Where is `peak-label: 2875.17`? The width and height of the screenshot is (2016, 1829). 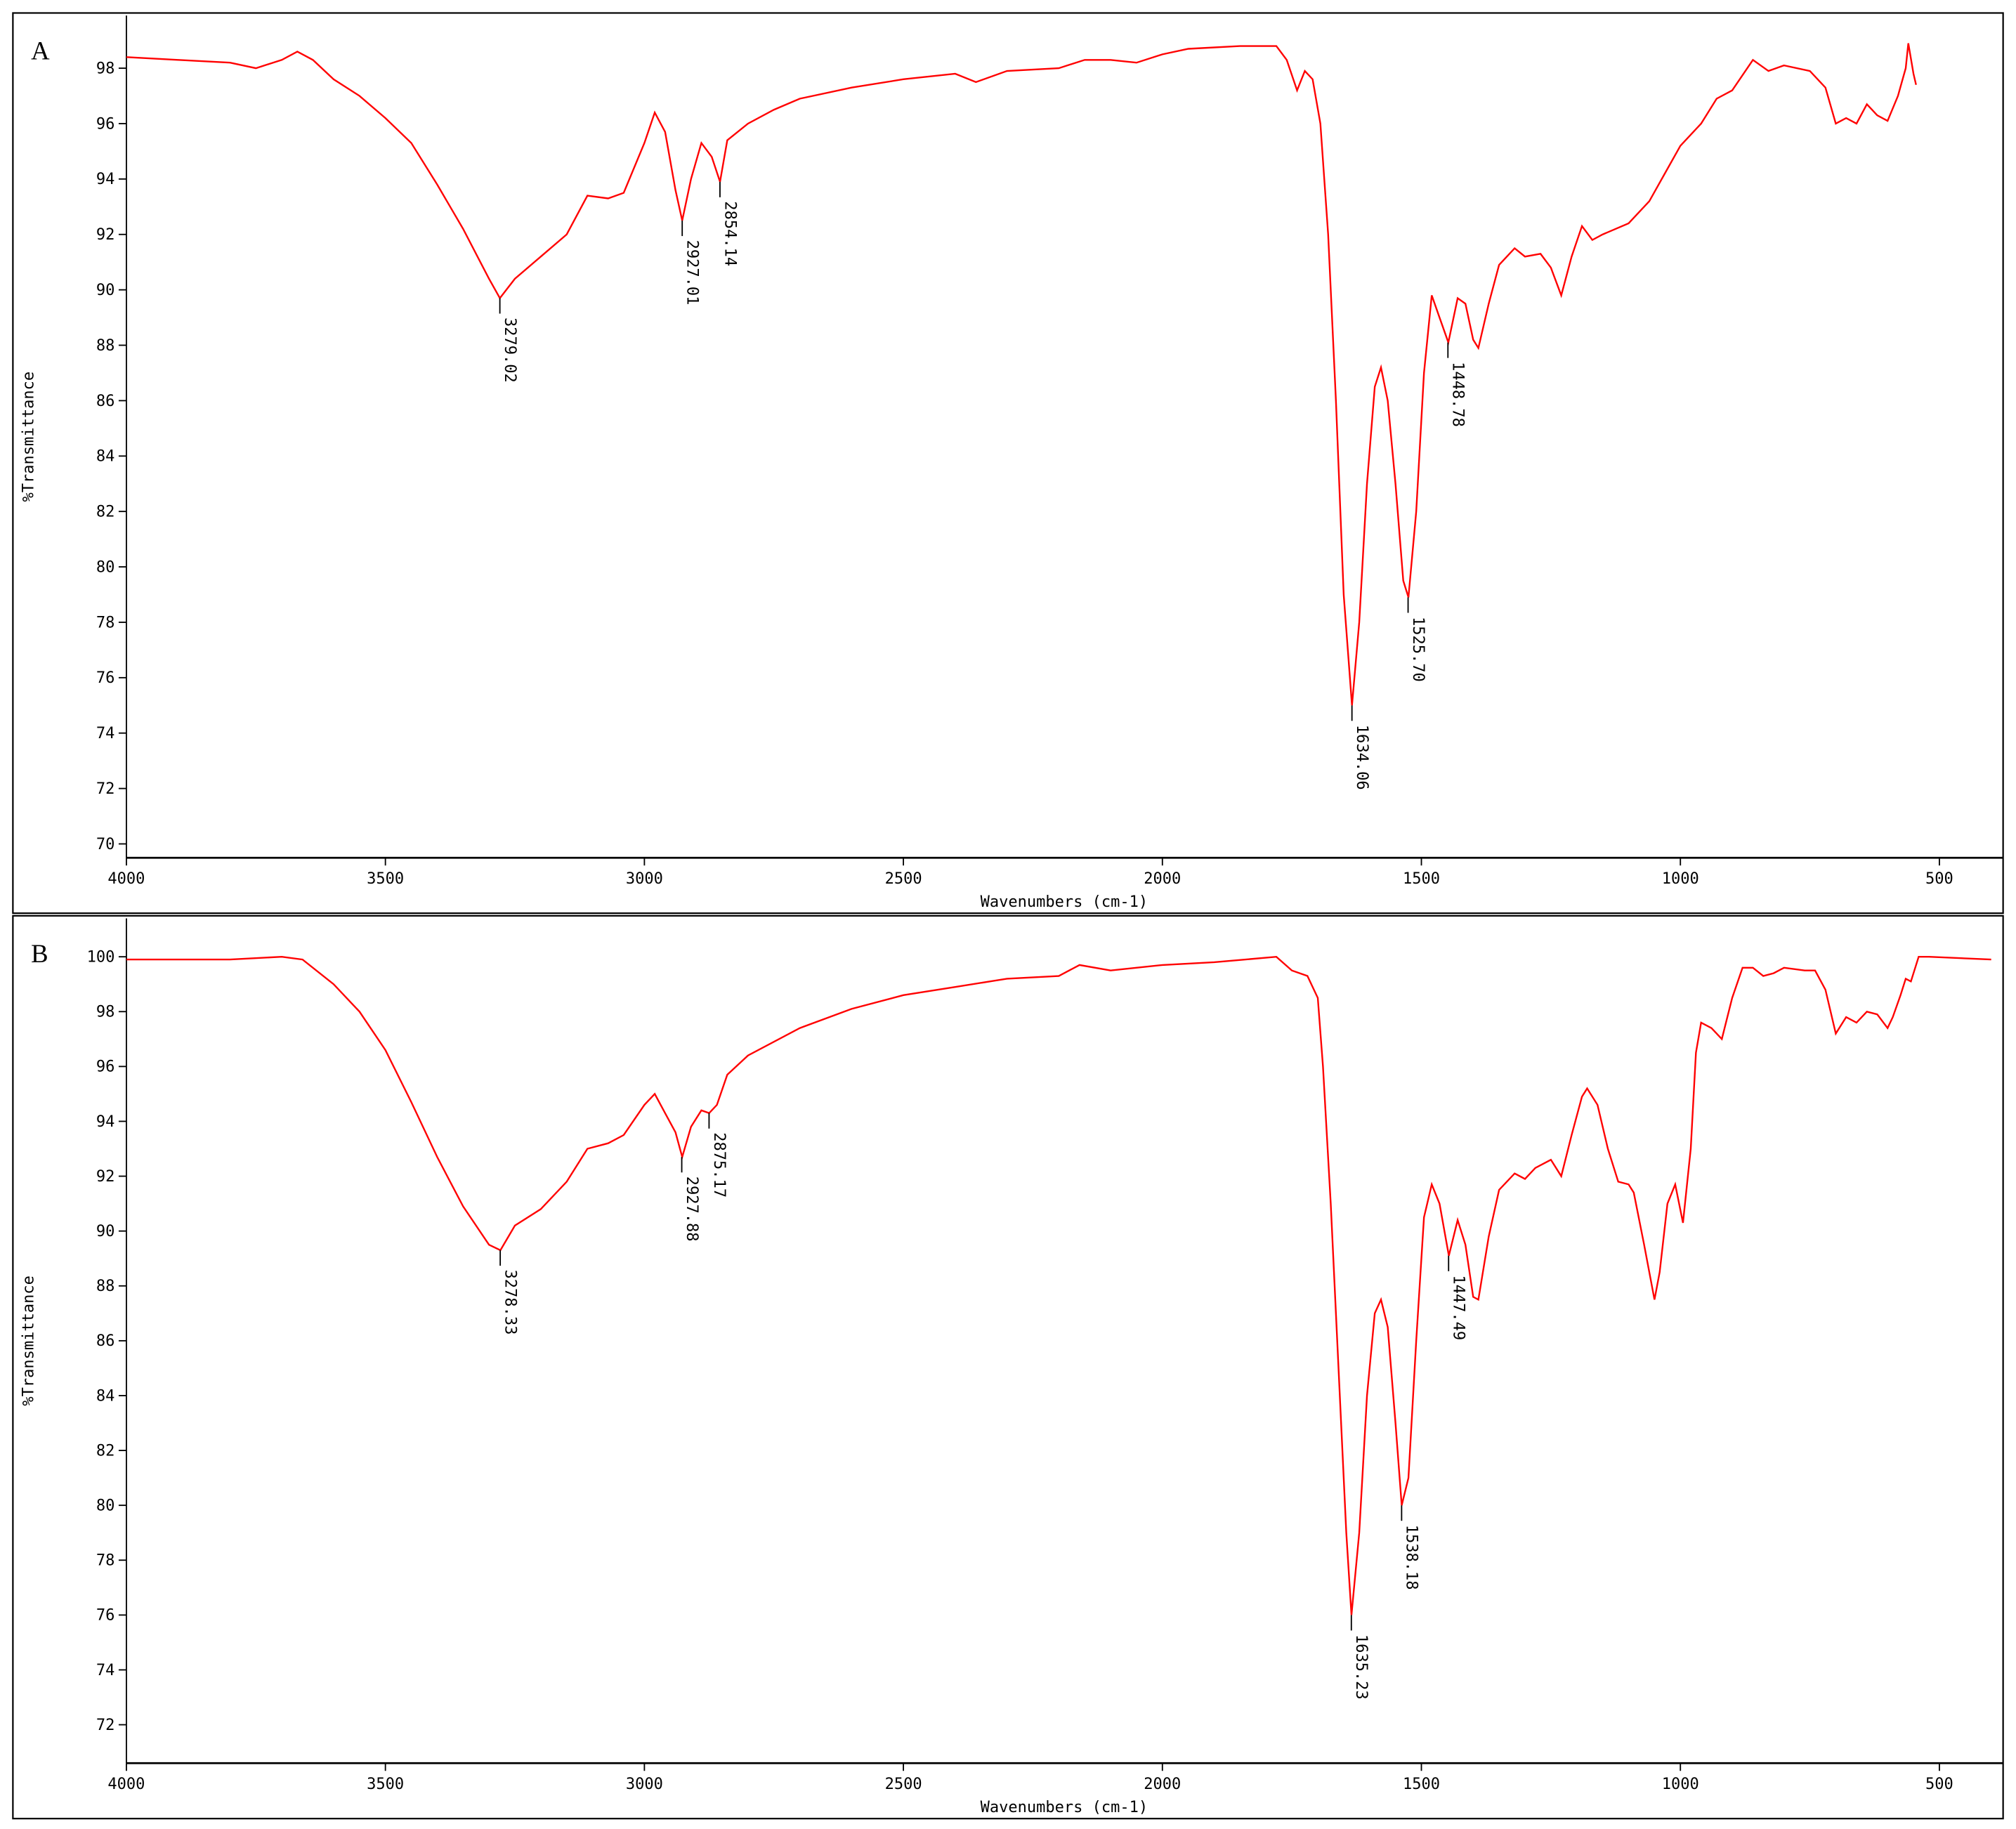
peak-label: 2875.17 is located at coordinates (719, 1165).